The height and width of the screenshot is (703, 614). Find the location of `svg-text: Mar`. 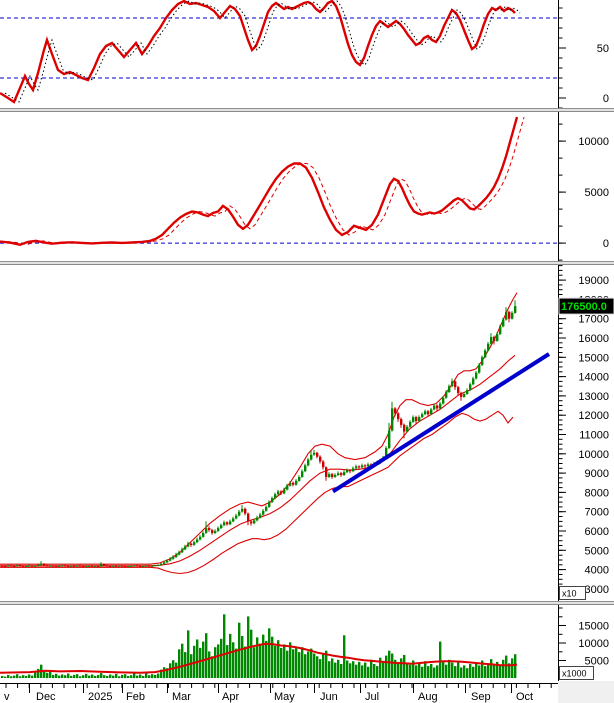

svg-text: Mar is located at coordinates (181, 697).